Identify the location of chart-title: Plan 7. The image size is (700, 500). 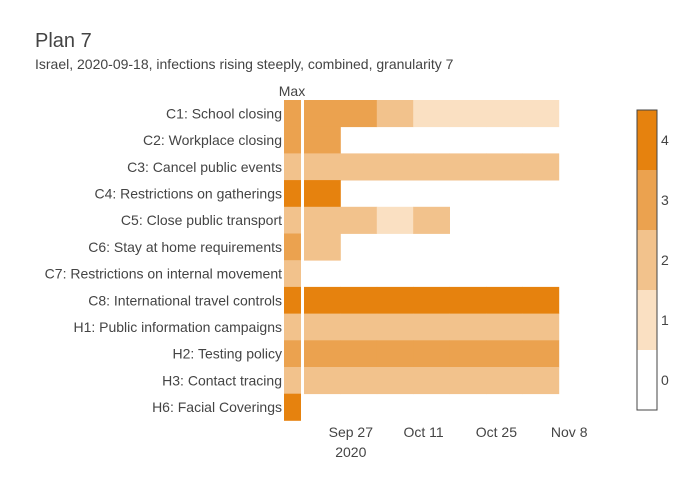
(63, 41).